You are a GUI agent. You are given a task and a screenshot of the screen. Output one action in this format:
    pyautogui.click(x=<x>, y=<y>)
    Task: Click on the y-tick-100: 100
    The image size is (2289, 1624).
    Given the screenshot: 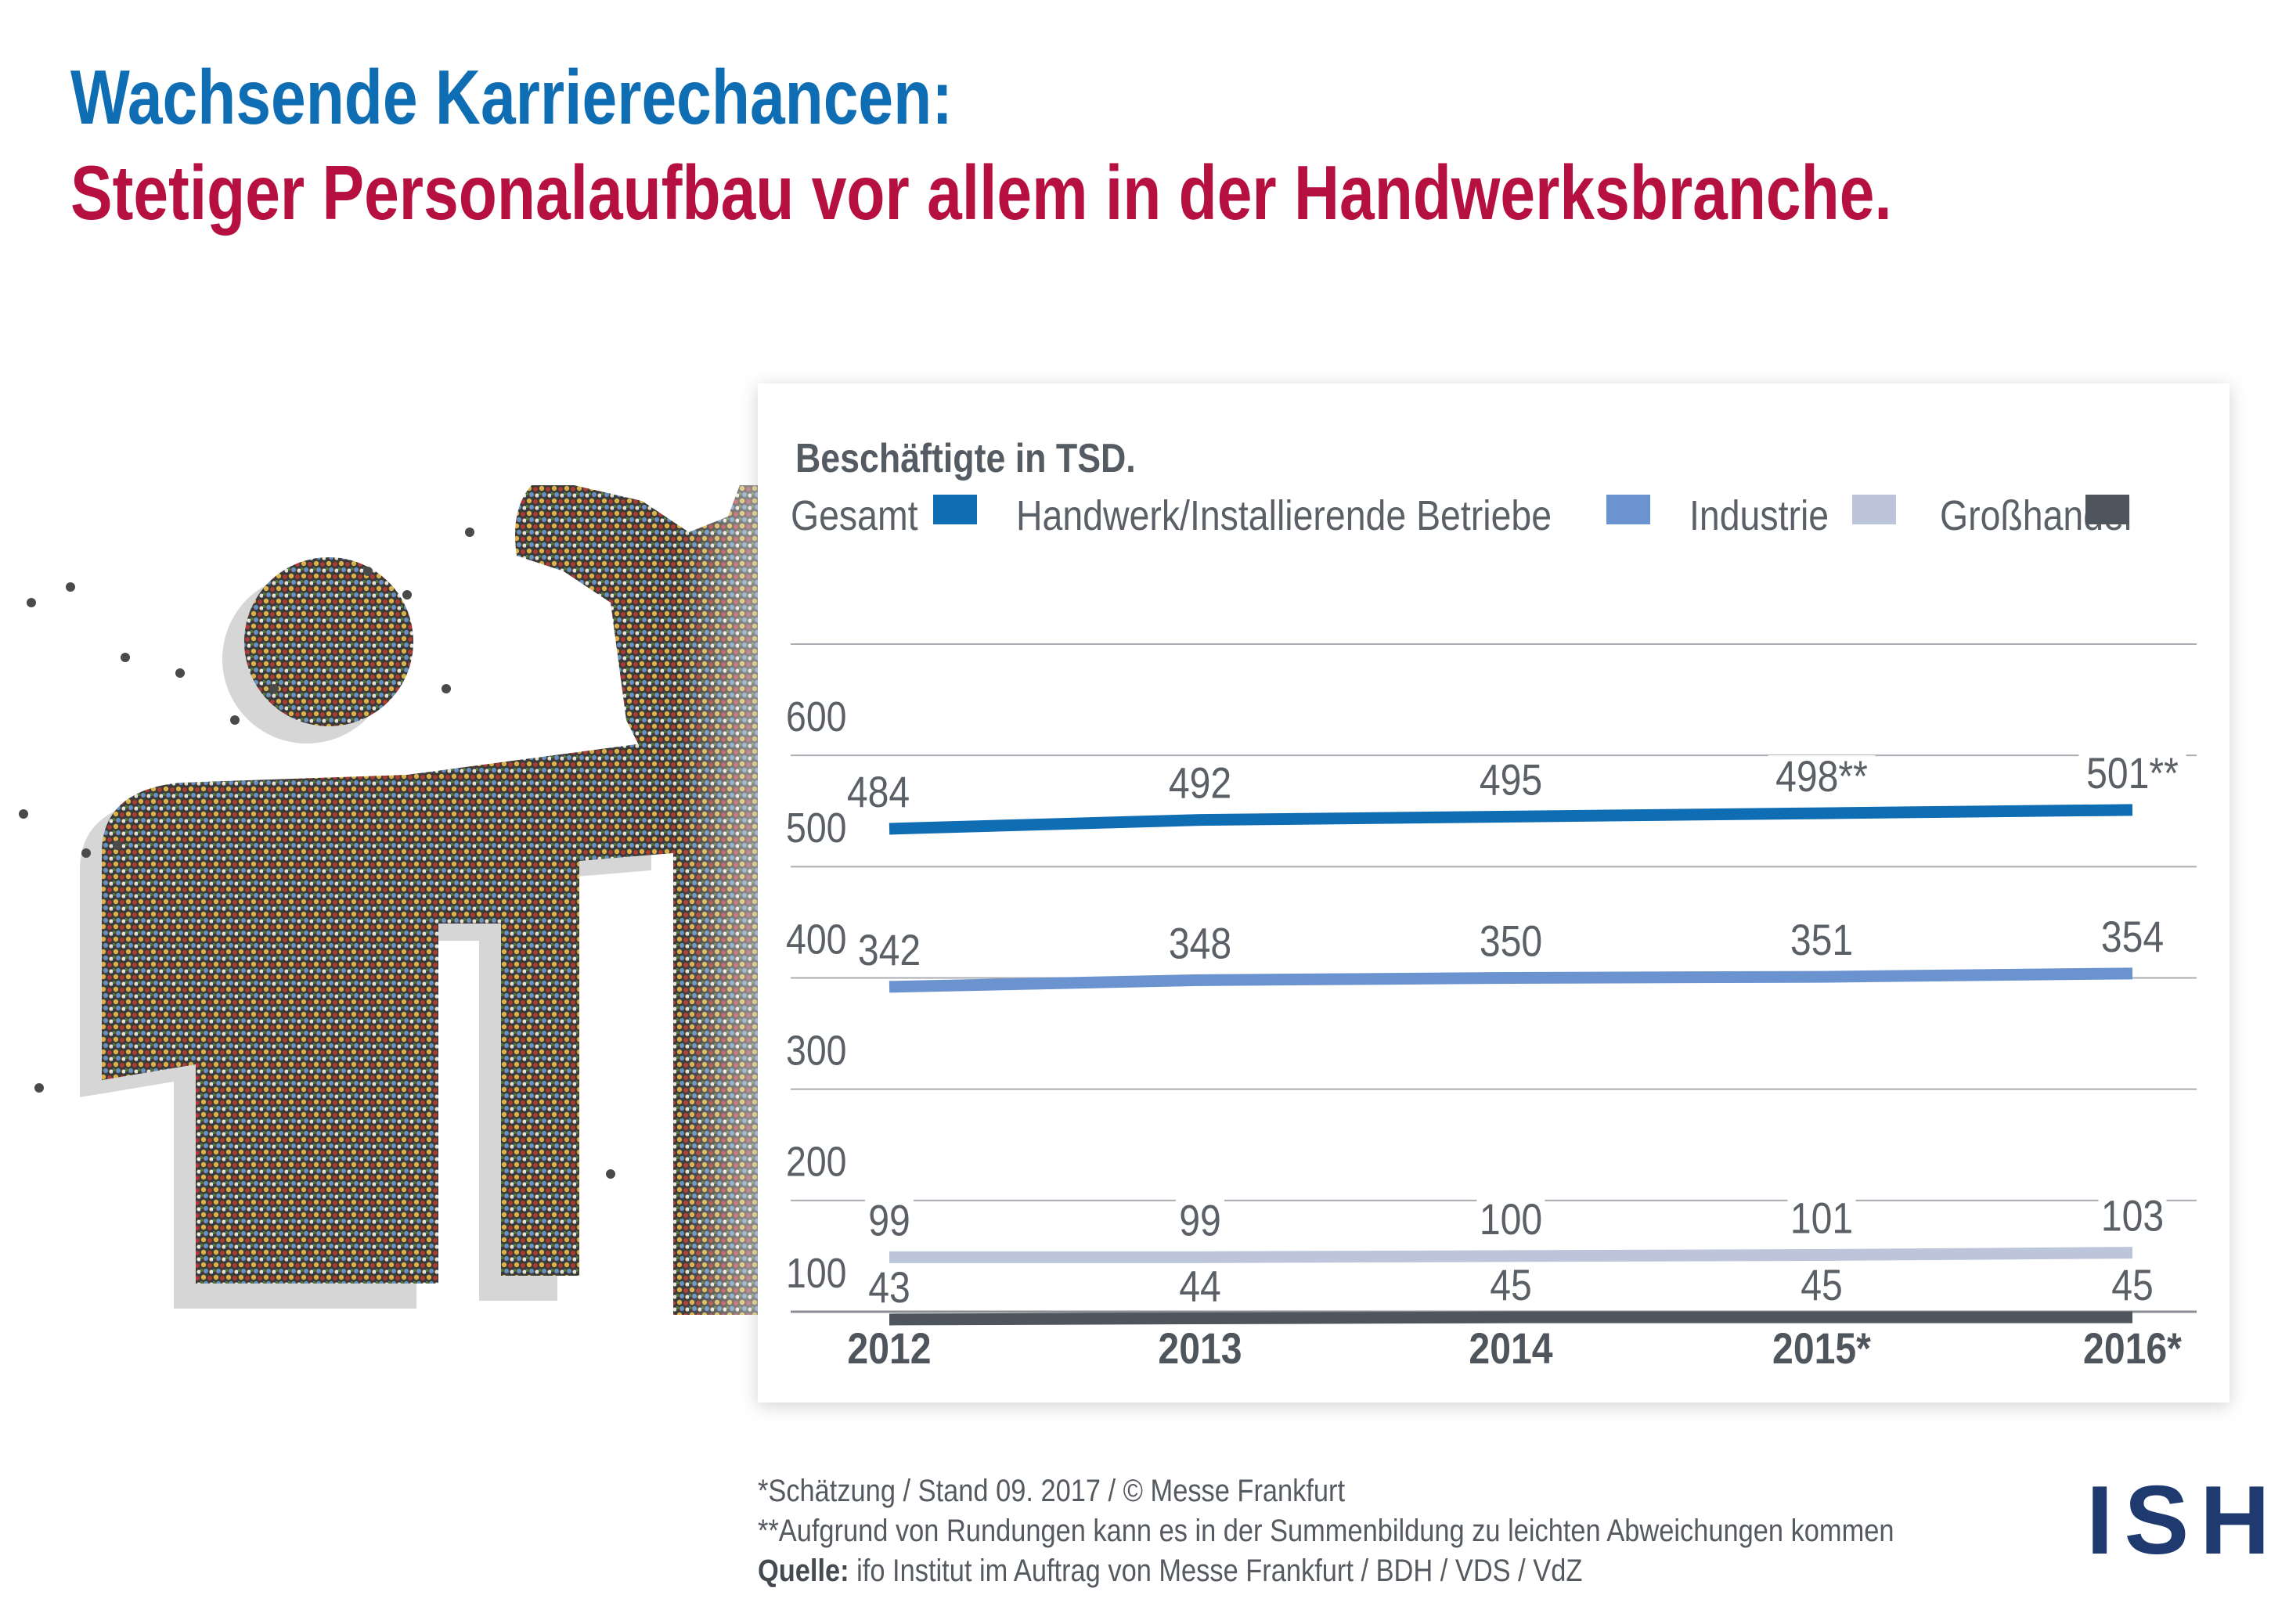 What is the action you would take?
    pyautogui.click(x=816, y=1273)
    